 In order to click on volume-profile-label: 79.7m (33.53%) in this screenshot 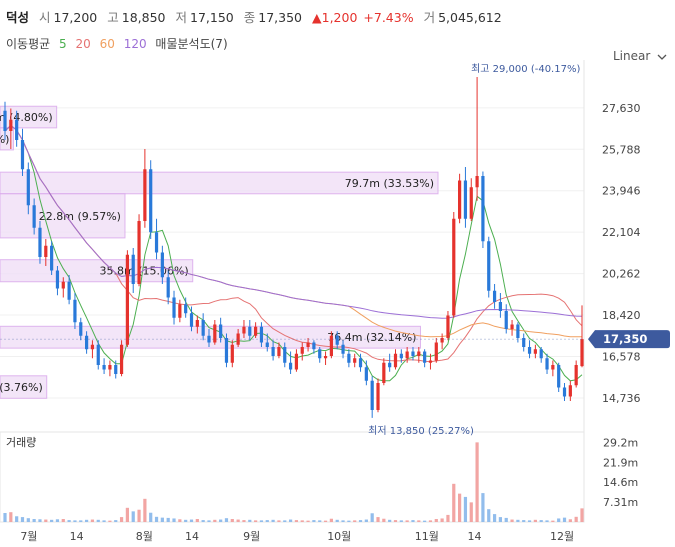, I will do `click(389, 183)`.